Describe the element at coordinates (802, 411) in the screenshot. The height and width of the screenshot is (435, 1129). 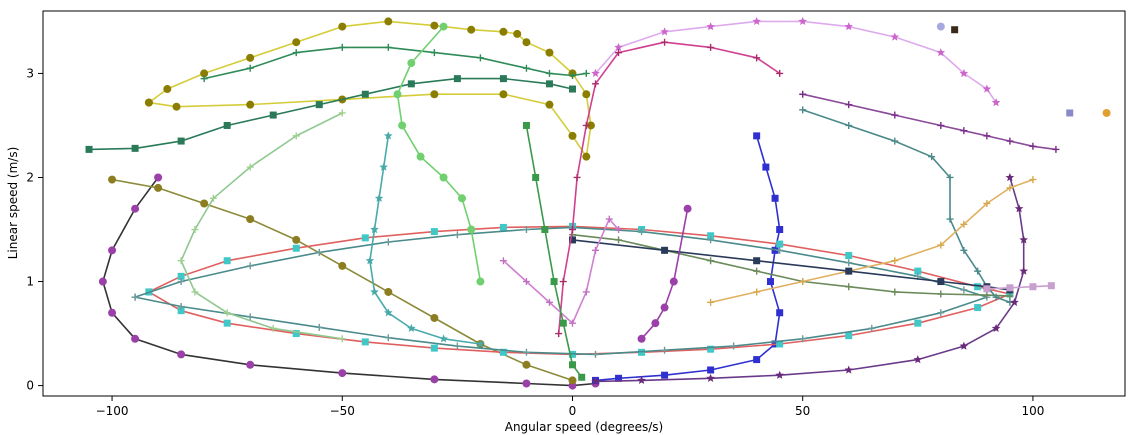
I see `x-tick-label: 50` at that location.